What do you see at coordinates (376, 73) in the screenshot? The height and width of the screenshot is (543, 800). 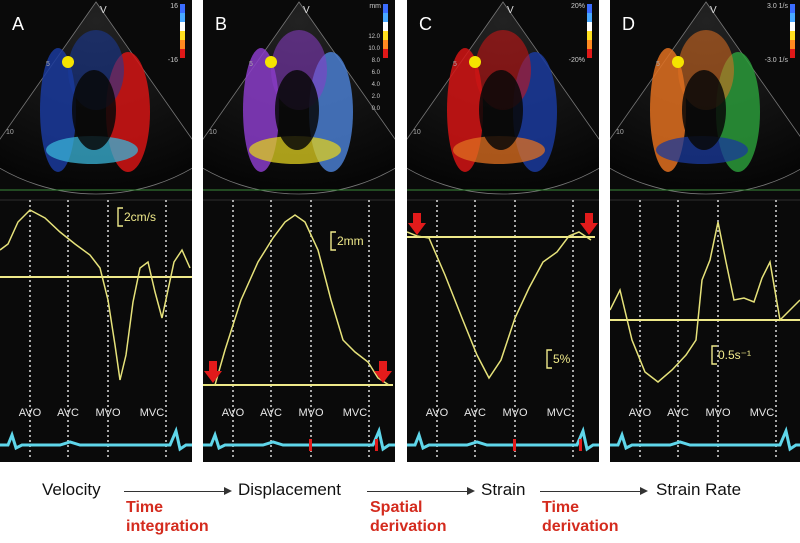 I see `scale-value-3: 6.0` at bounding box center [376, 73].